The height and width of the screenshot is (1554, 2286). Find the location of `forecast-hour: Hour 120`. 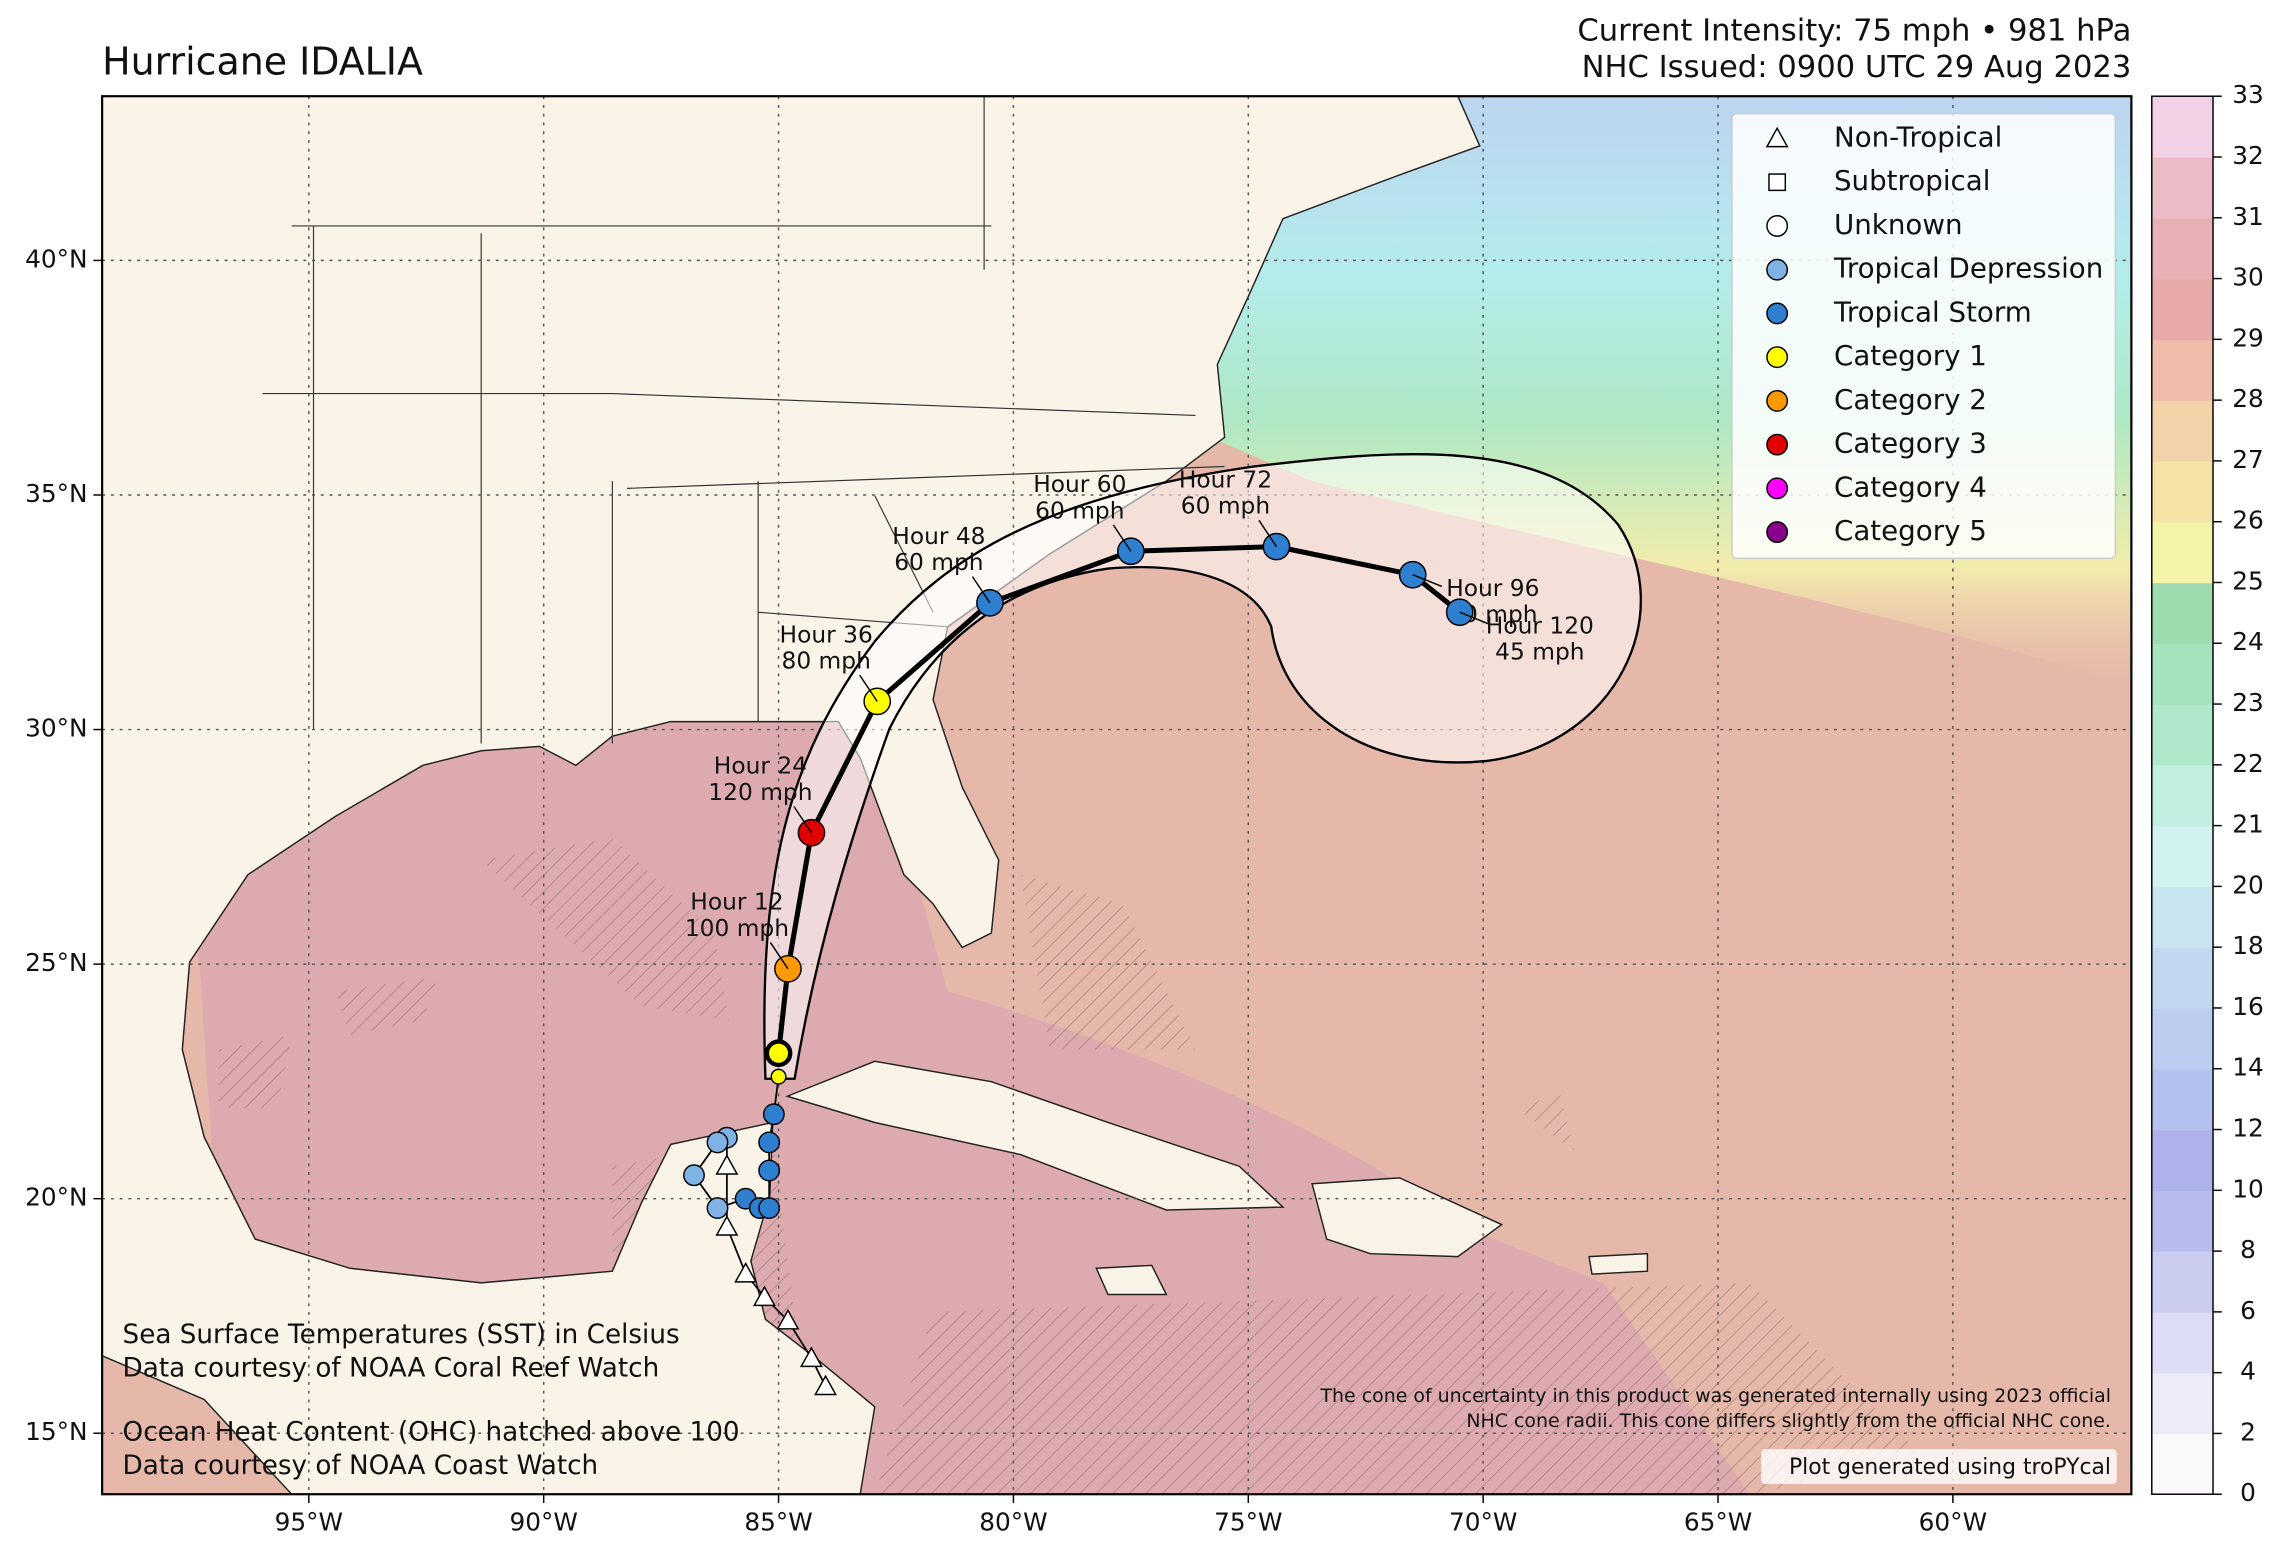

forecast-hour: Hour 120 is located at coordinates (1540, 625).